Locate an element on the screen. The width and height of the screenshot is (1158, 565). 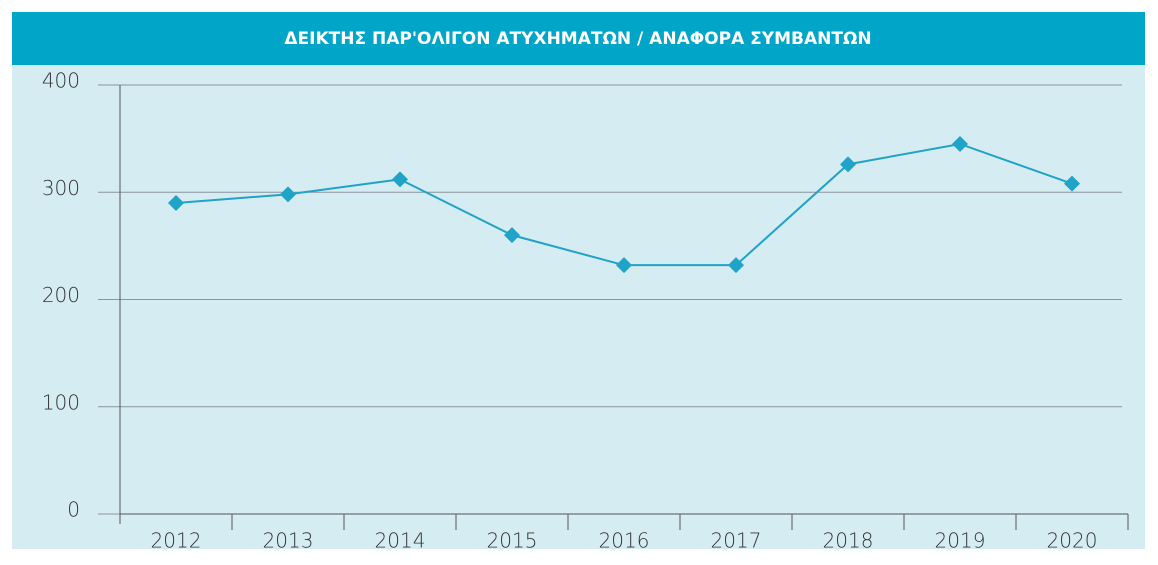
y-tick-label: 0 is located at coordinates (73, 510).